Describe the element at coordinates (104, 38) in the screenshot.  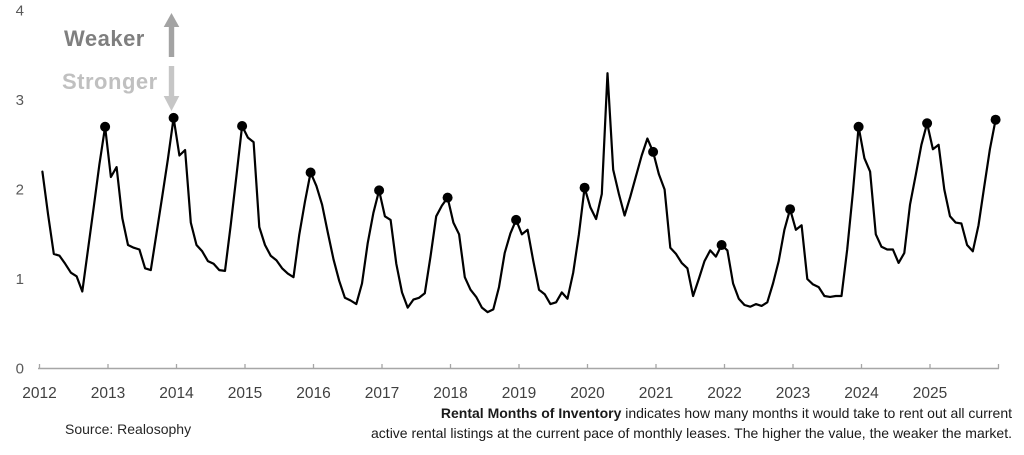
I see `weaker-label: Weaker` at that location.